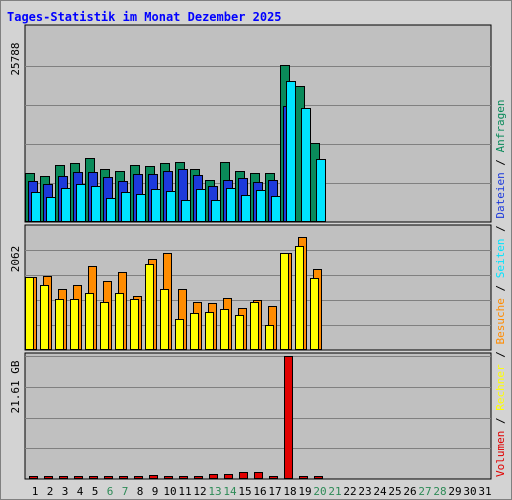  Describe the element at coordinates (394, 491) in the screenshot. I see `x-tick-label: 25` at that location.